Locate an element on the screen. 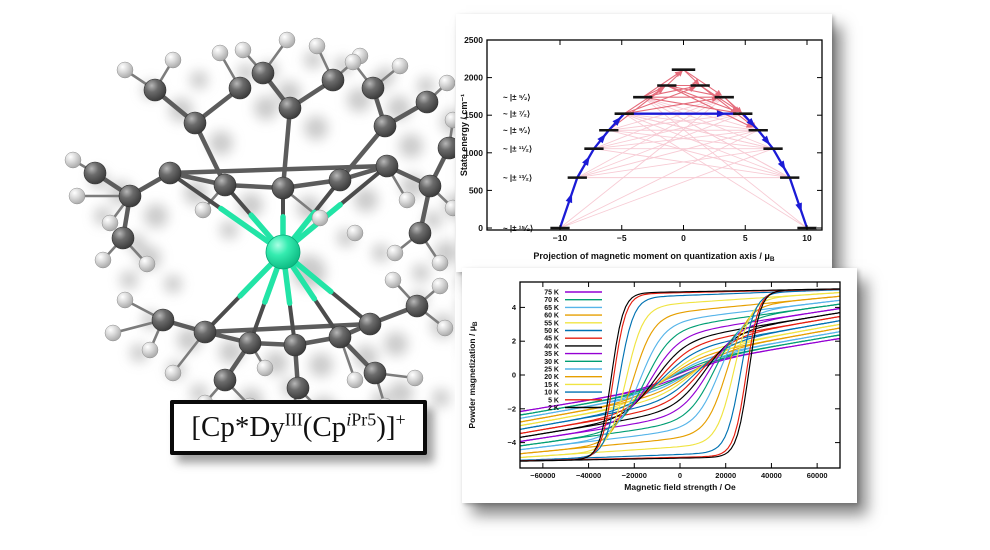  svg-text: 60000 is located at coordinates (817, 475).